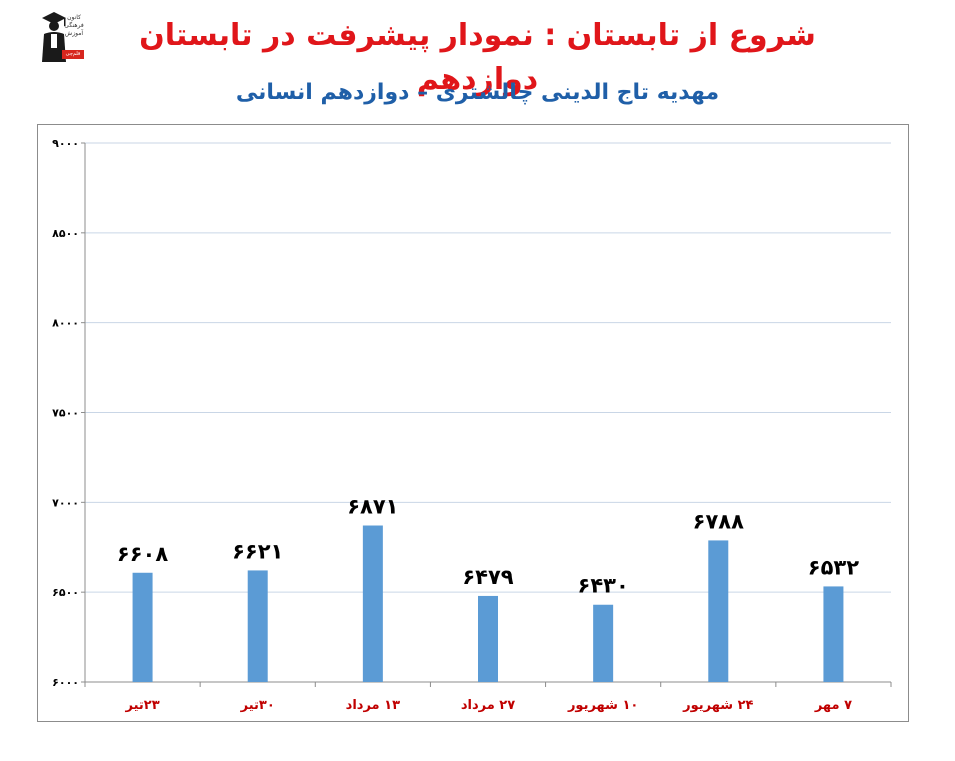 This screenshot has width=955, height=761. What do you see at coordinates (718, 521) in the screenshot?
I see `data-label: ۶۷۸۸` at bounding box center [718, 521].